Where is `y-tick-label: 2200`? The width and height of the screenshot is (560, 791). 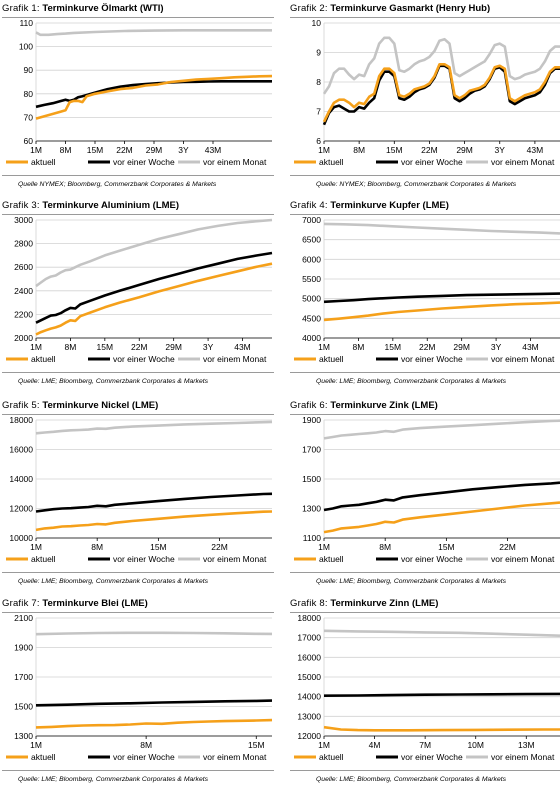 y-tick-label: 2200 is located at coordinates (23, 314).